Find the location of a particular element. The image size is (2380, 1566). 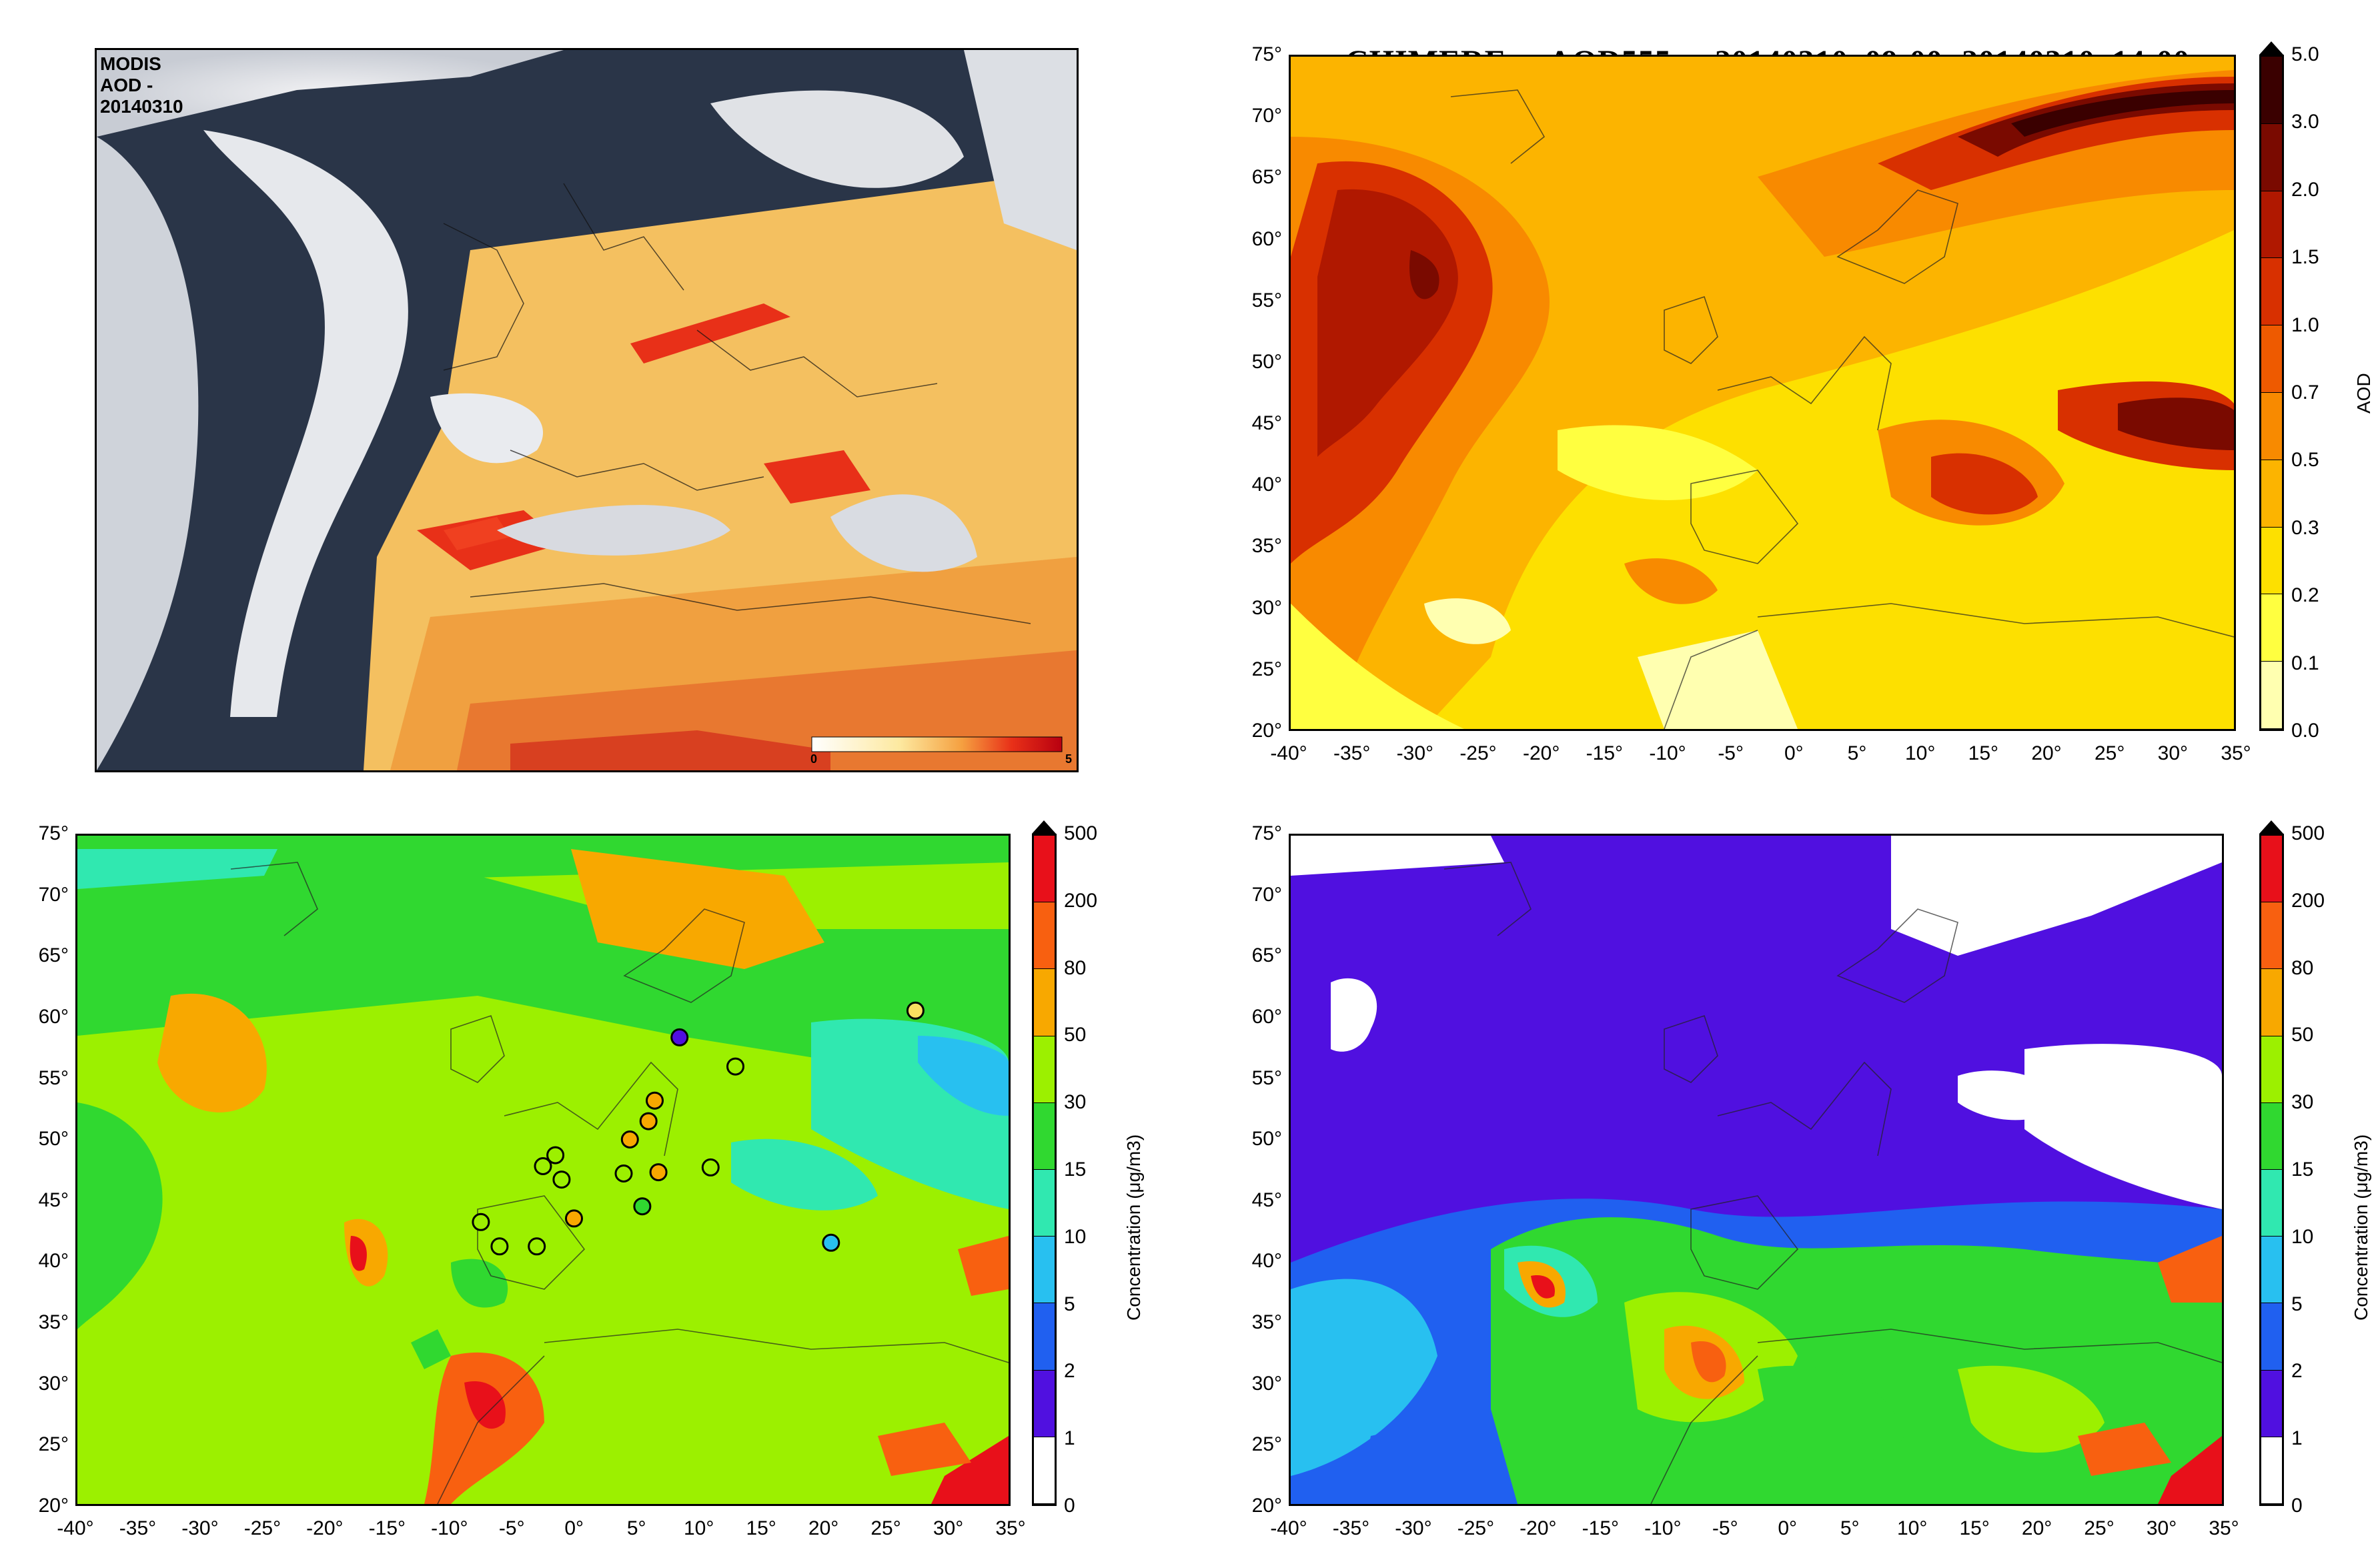

pm10-lon-tick-label: -25° is located at coordinates (262, 1528).